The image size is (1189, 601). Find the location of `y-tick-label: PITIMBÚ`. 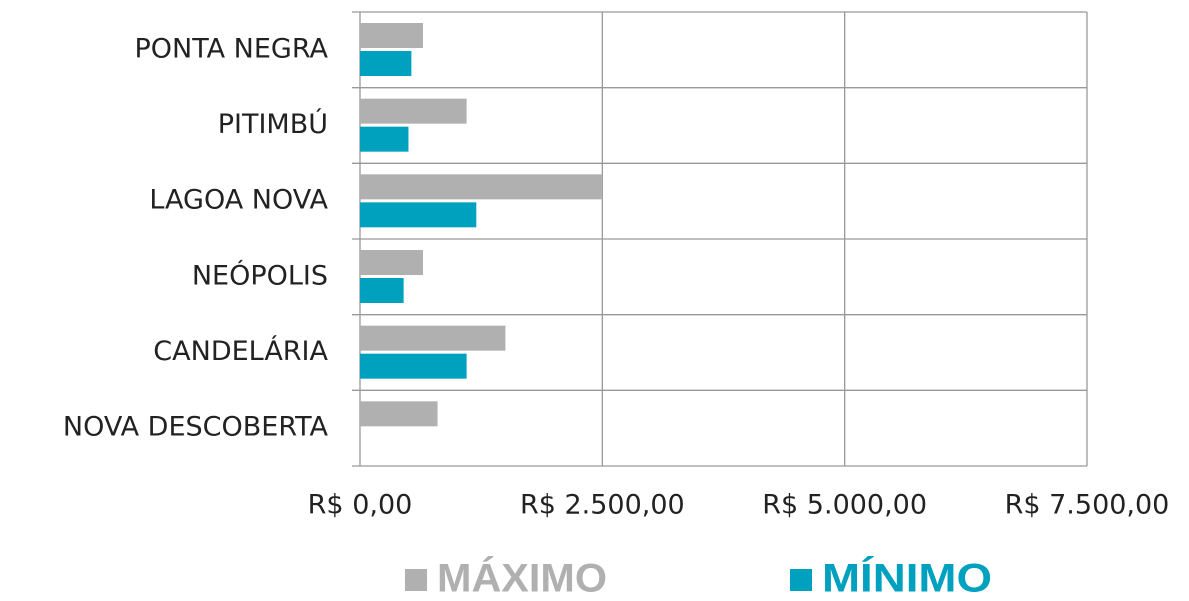

y-tick-label: PITIMBÚ is located at coordinates (273, 124).